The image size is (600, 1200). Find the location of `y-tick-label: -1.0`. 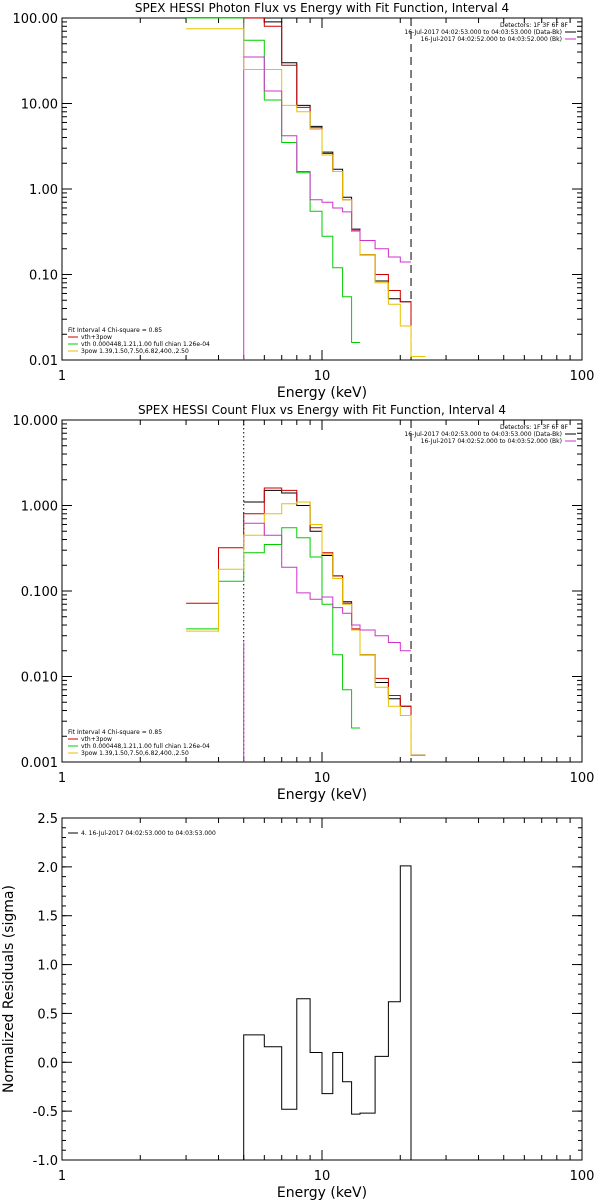

y-tick-label: -1.0 is located at coordinates (45, 1161).